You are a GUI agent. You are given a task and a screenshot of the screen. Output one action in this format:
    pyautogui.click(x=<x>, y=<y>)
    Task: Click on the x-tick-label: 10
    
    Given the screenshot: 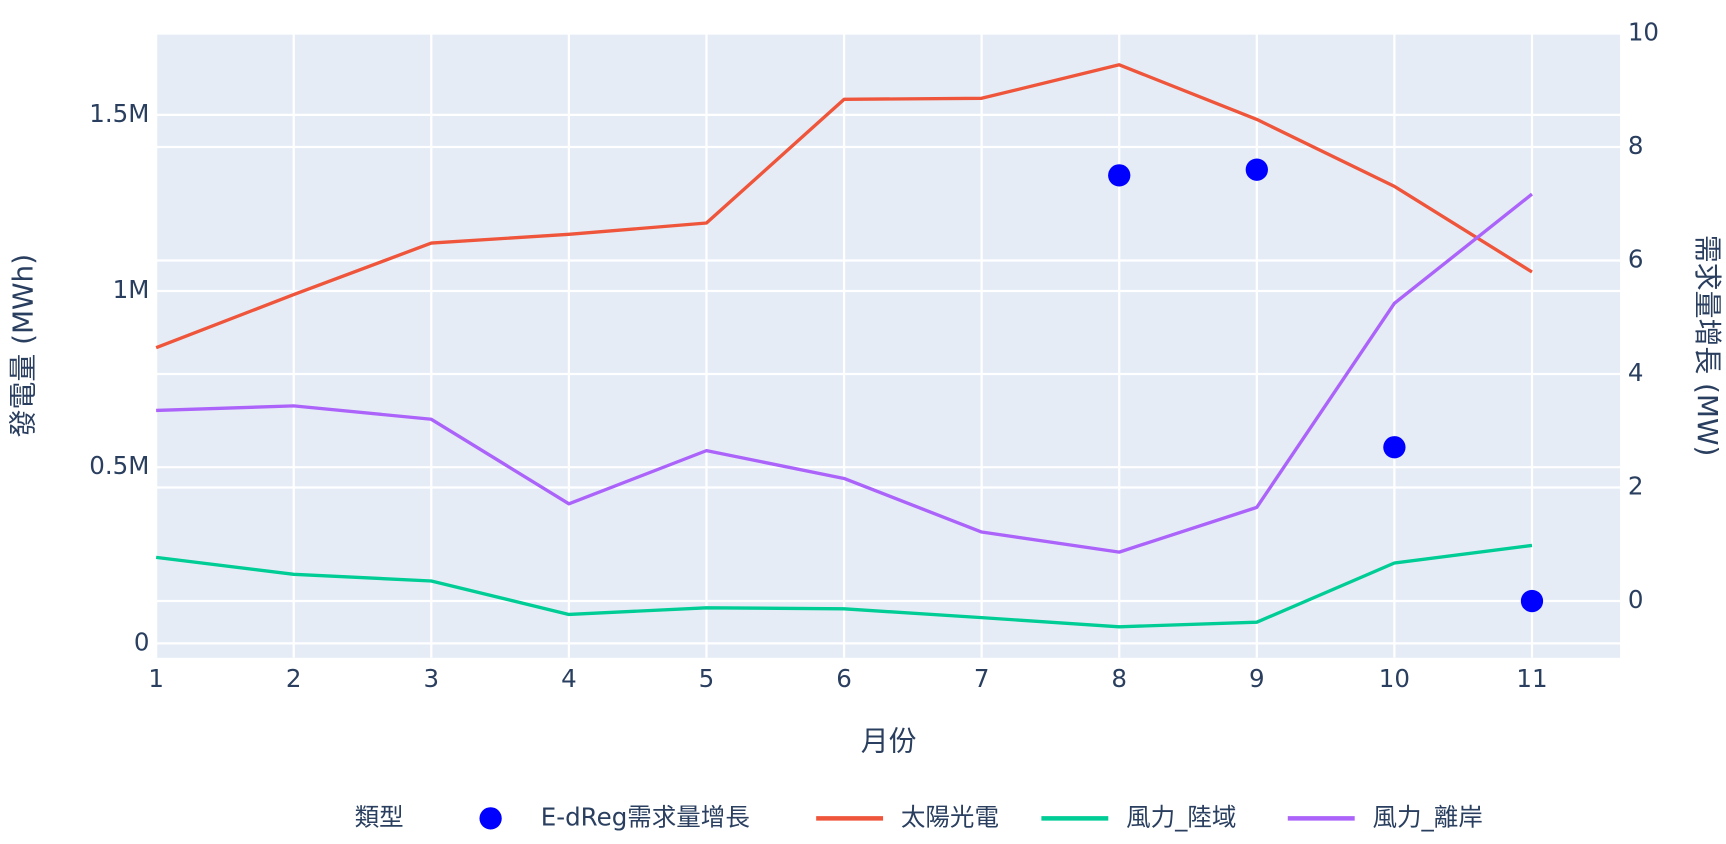 What is the action you would take?
    pyautogui.click(x=1394, y=678)
    